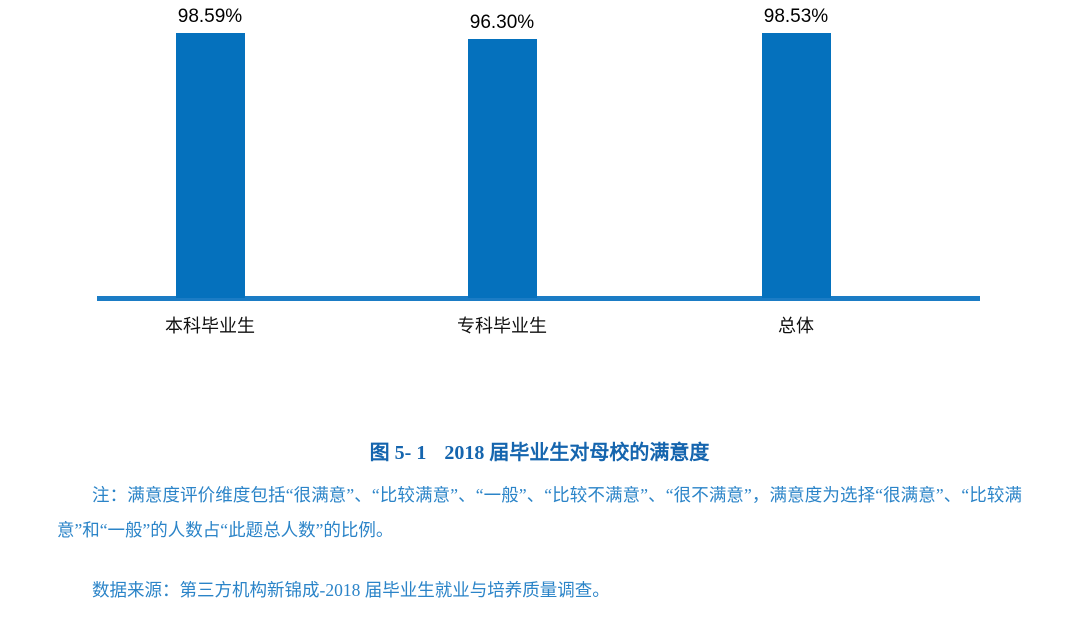  What do you see at coordinates (796, 16) in the screenshot?
I see `bar-value-label: 98.53%` at bounding box center [796, 16].